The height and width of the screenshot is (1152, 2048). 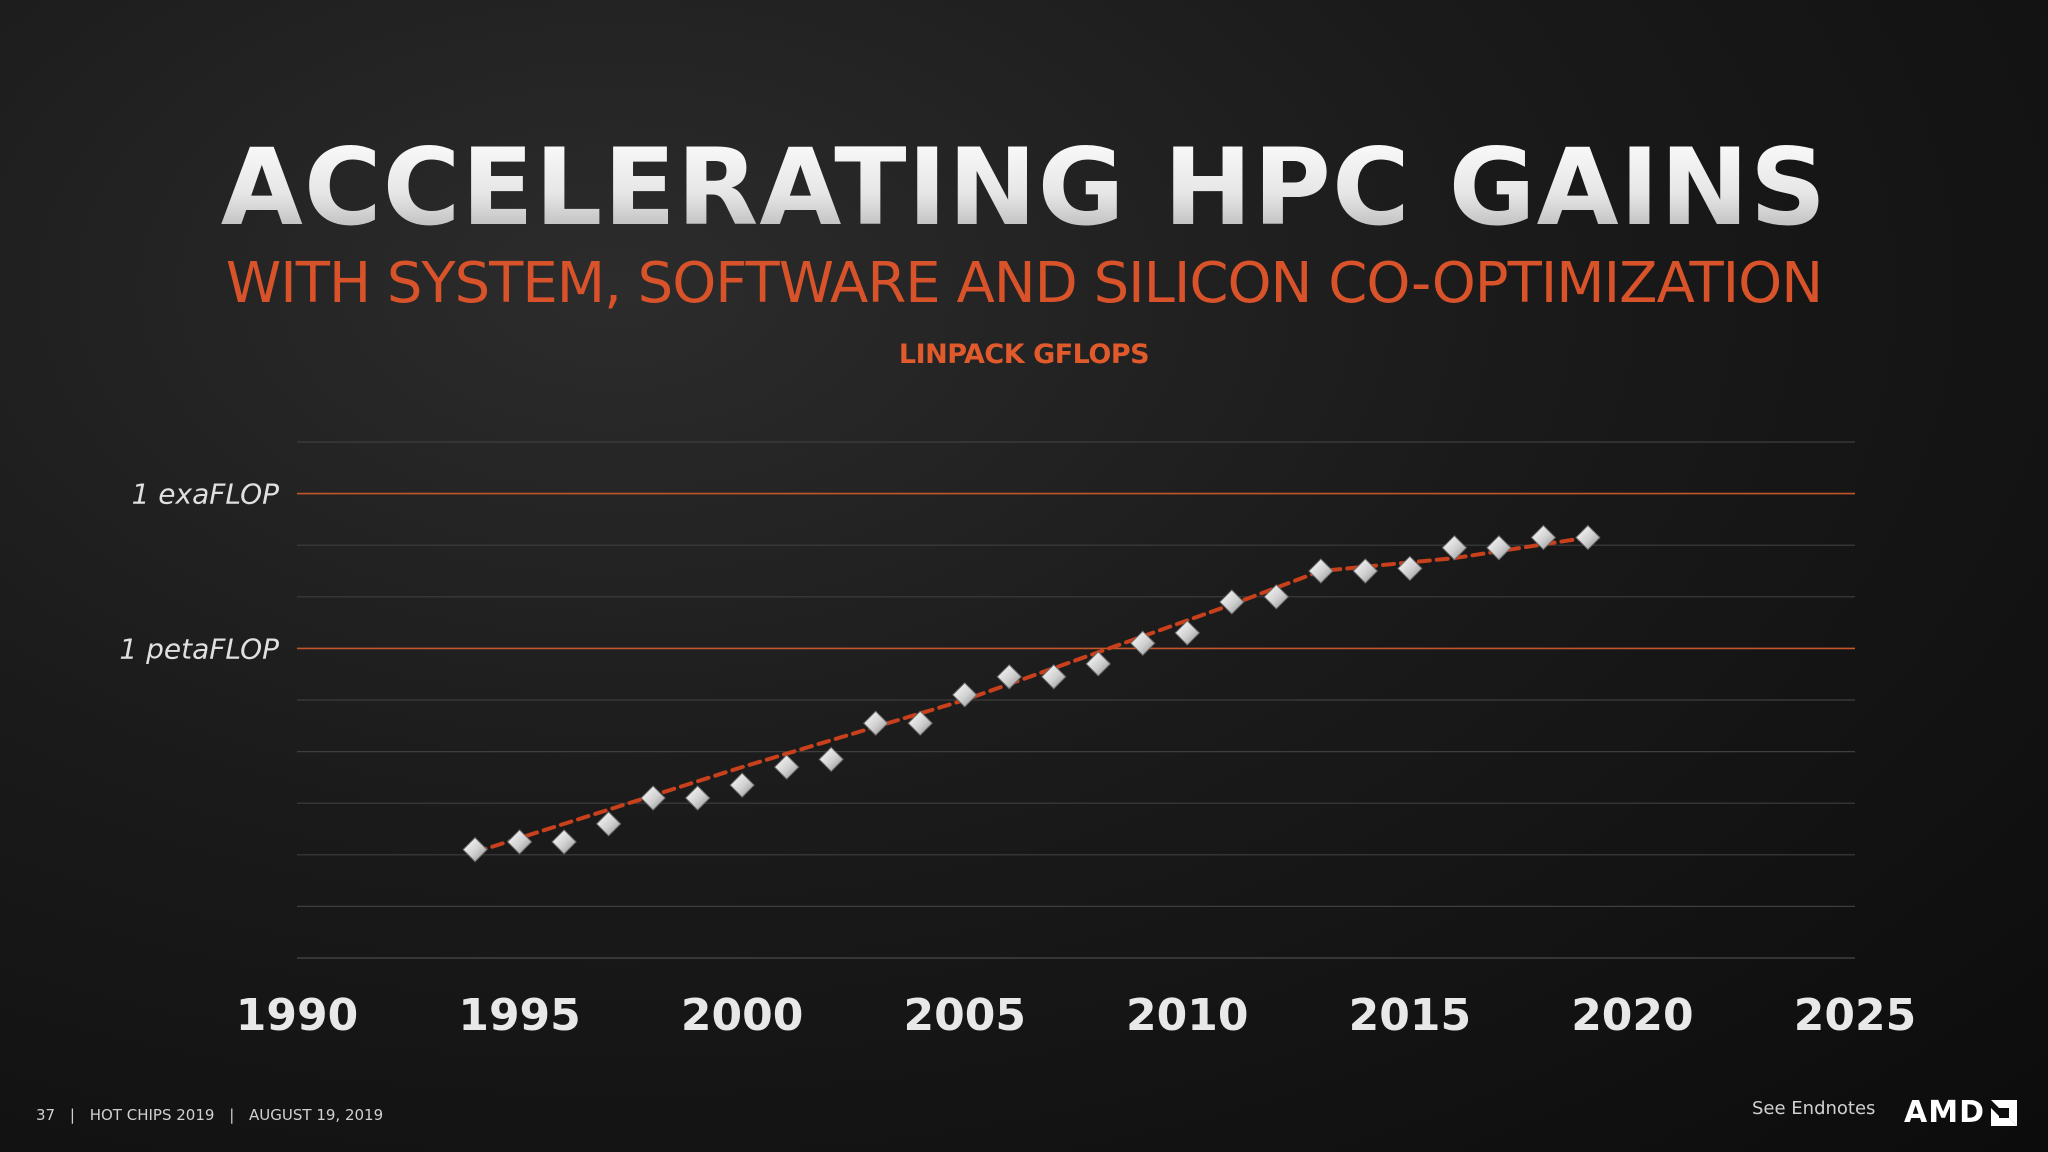 I want to click on data-point-2004, so click(x=920, y=723).